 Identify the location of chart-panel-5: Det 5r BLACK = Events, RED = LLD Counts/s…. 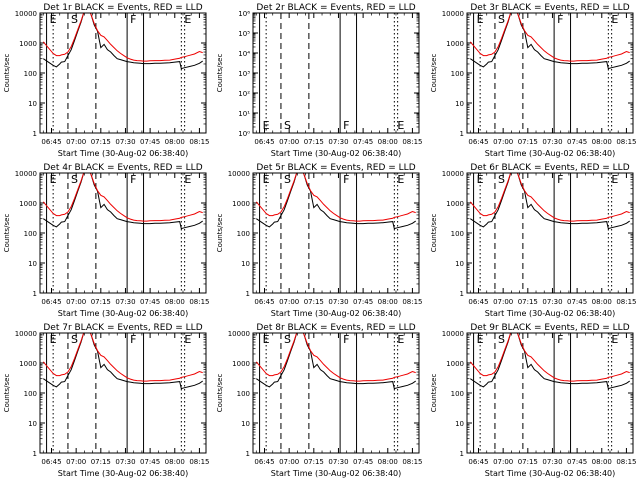
(319, 240).